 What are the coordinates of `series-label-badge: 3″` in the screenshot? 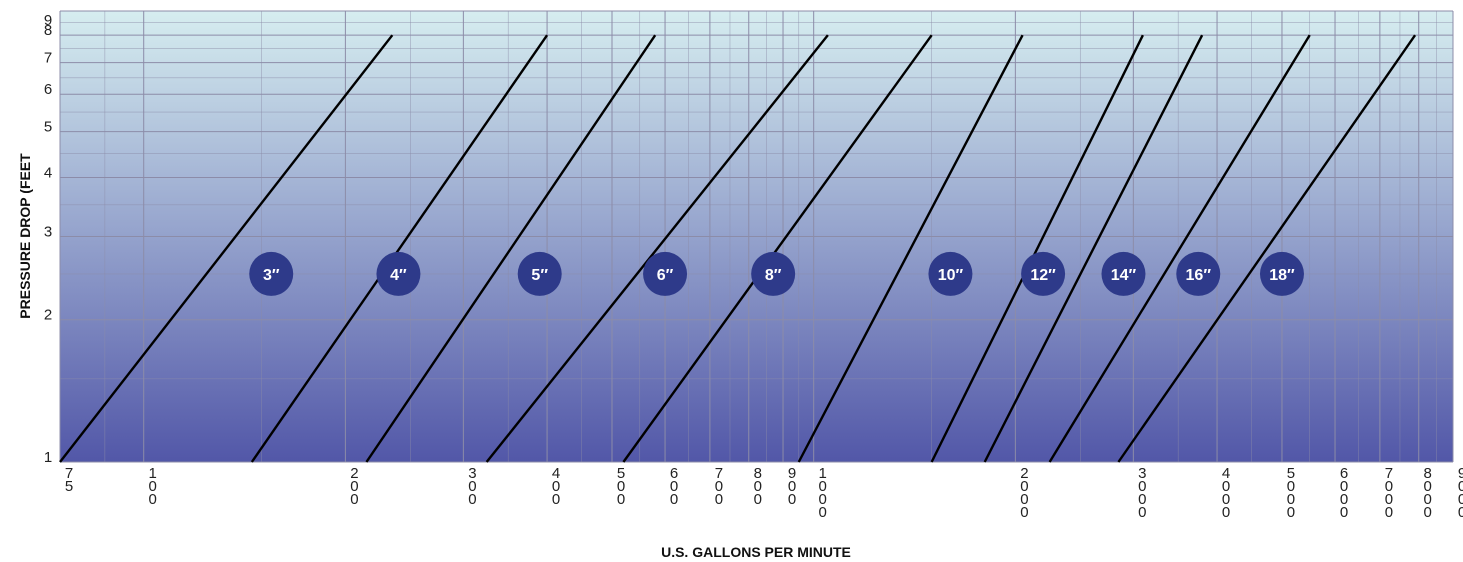 It's located at (271, 273).